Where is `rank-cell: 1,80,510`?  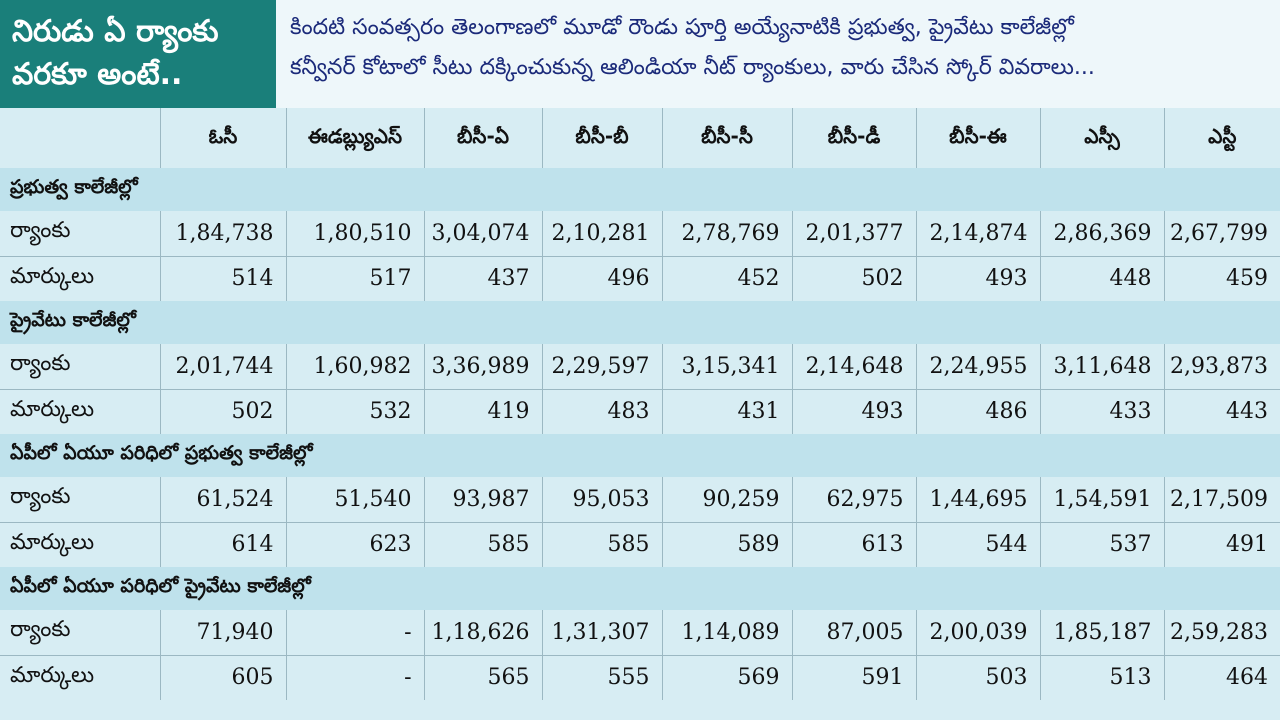 rank-cell: 1,80,510 is located at coordinates (354, 234).